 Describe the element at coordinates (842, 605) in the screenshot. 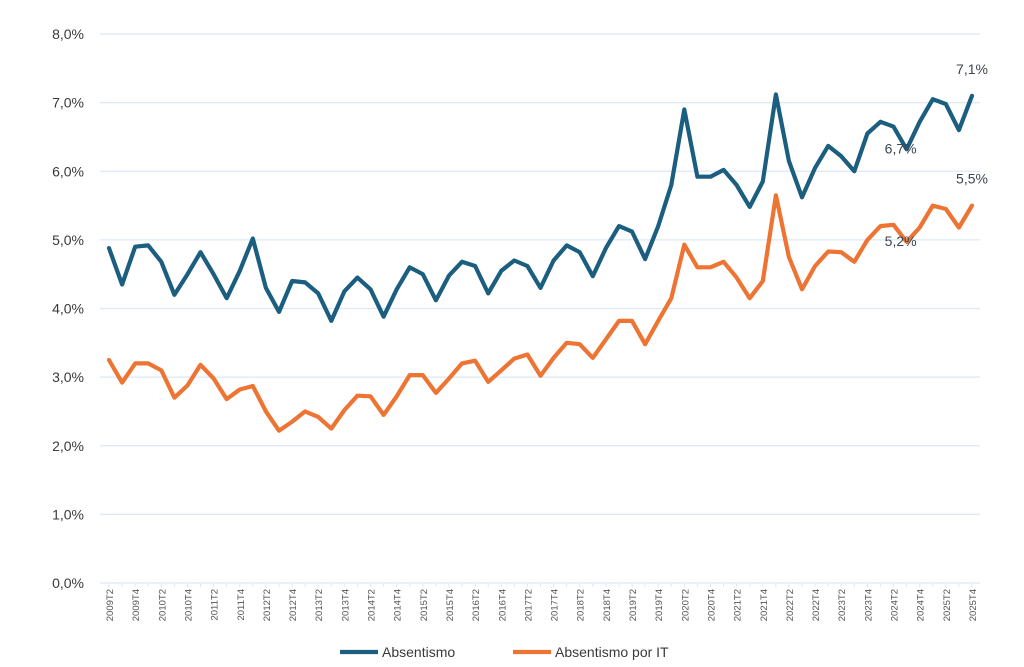

I see `x-tick-label: 2023T2` at that location.